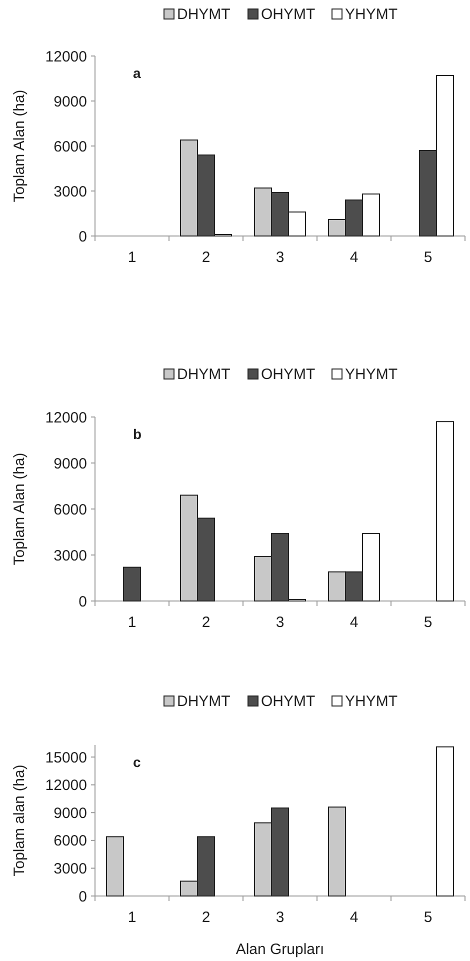  I want to click on y-axis-title: Toplam alan (ha), so click(19, 820).